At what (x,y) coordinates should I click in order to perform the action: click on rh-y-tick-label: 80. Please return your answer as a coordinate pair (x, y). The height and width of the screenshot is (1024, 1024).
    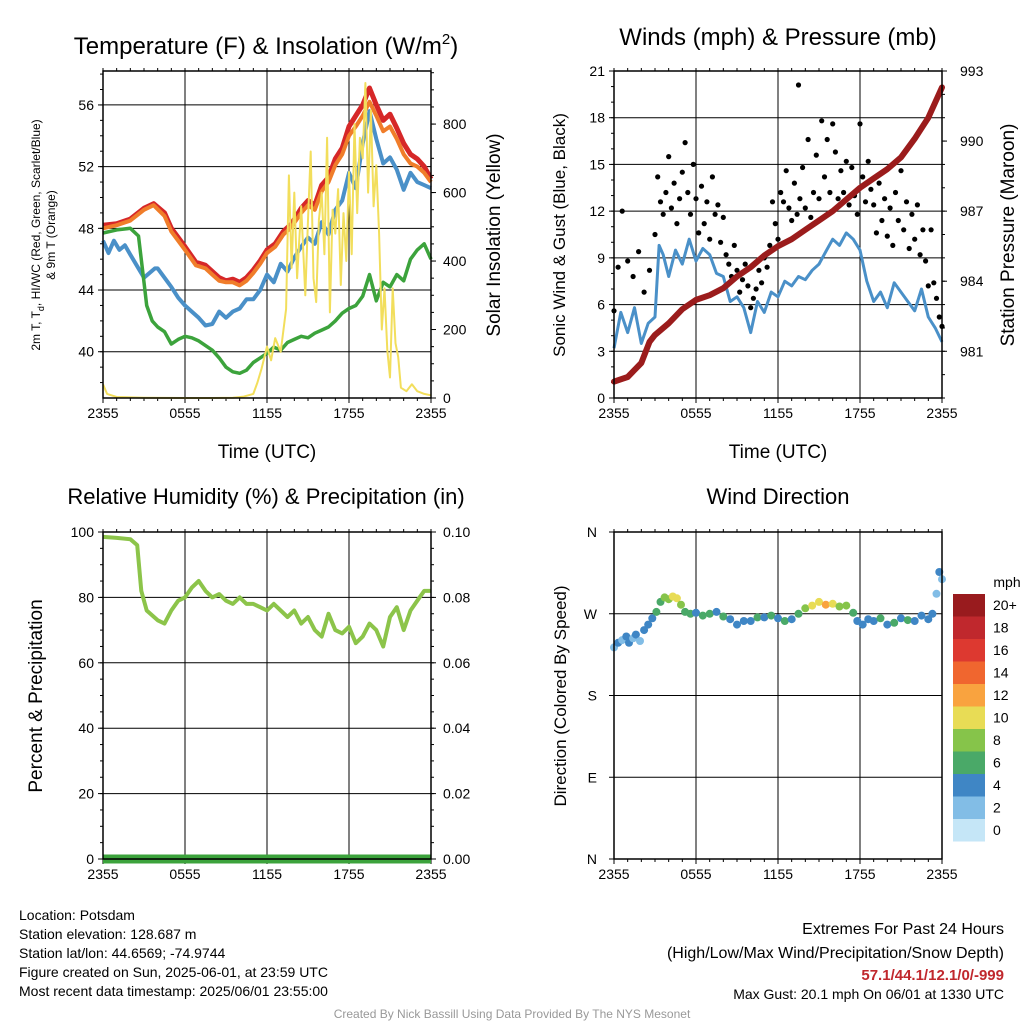
    Looking at the image, I should click on (86, 597).